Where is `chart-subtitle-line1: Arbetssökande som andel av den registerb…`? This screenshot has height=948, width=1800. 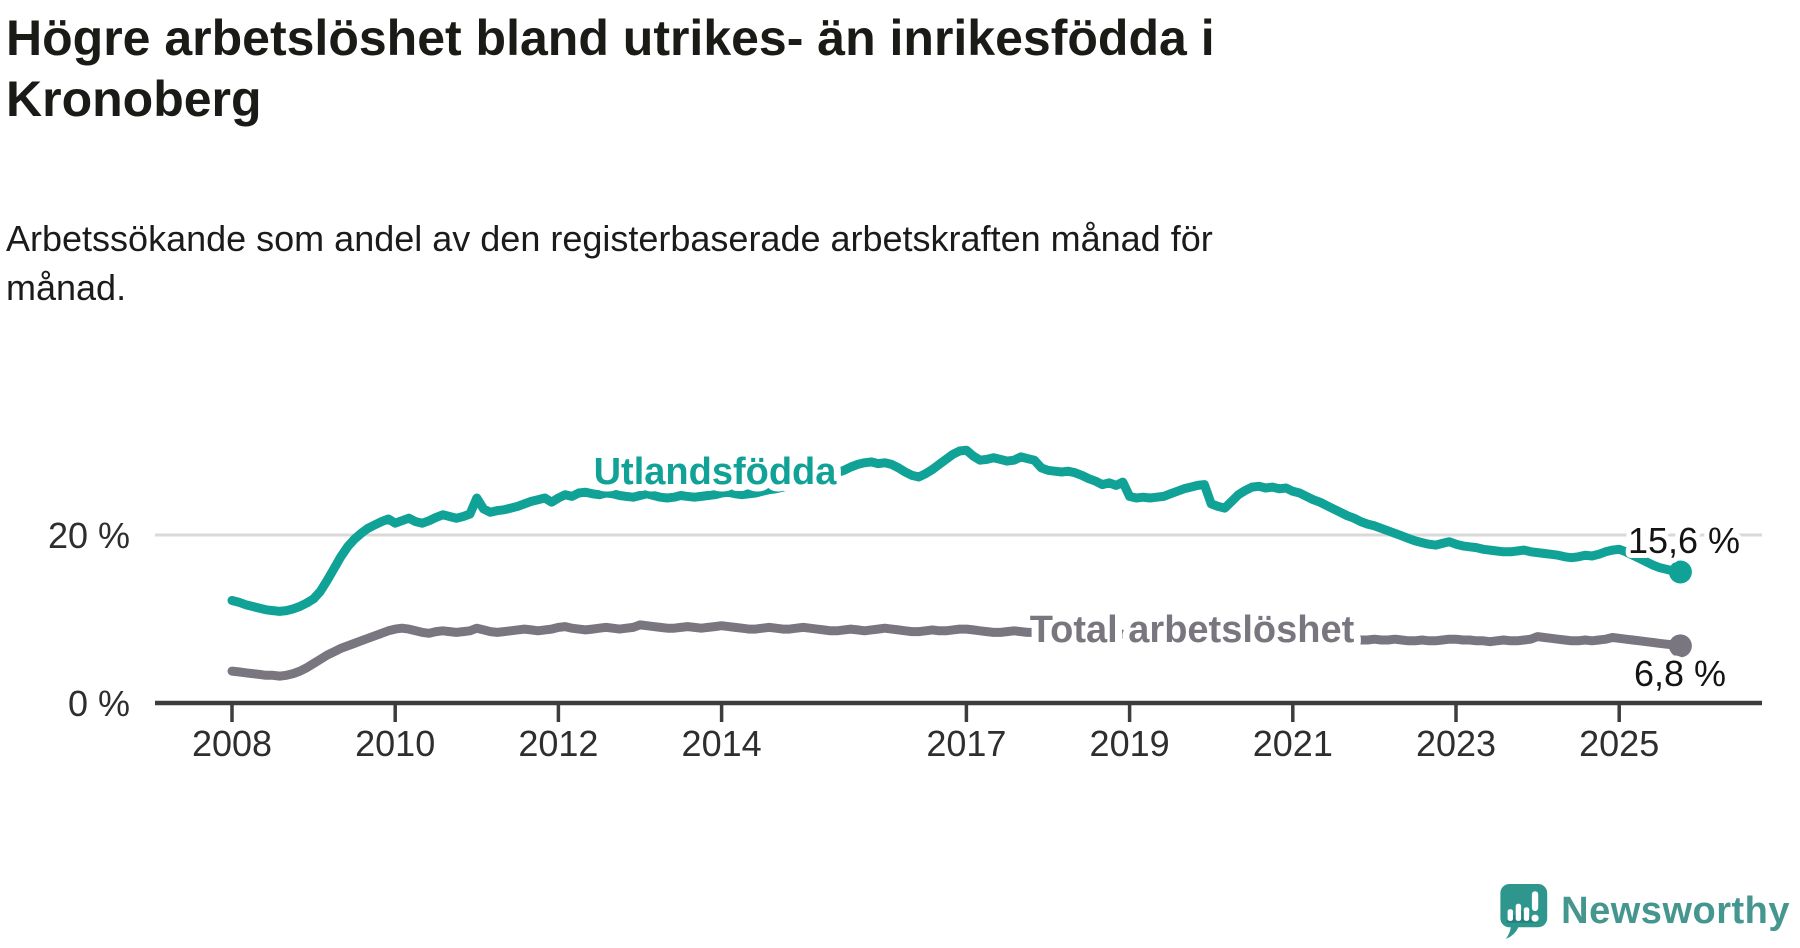 chart-subtitle-line1: Arbetssökande som andel av den registerb… is located at coordinates (609, 238).